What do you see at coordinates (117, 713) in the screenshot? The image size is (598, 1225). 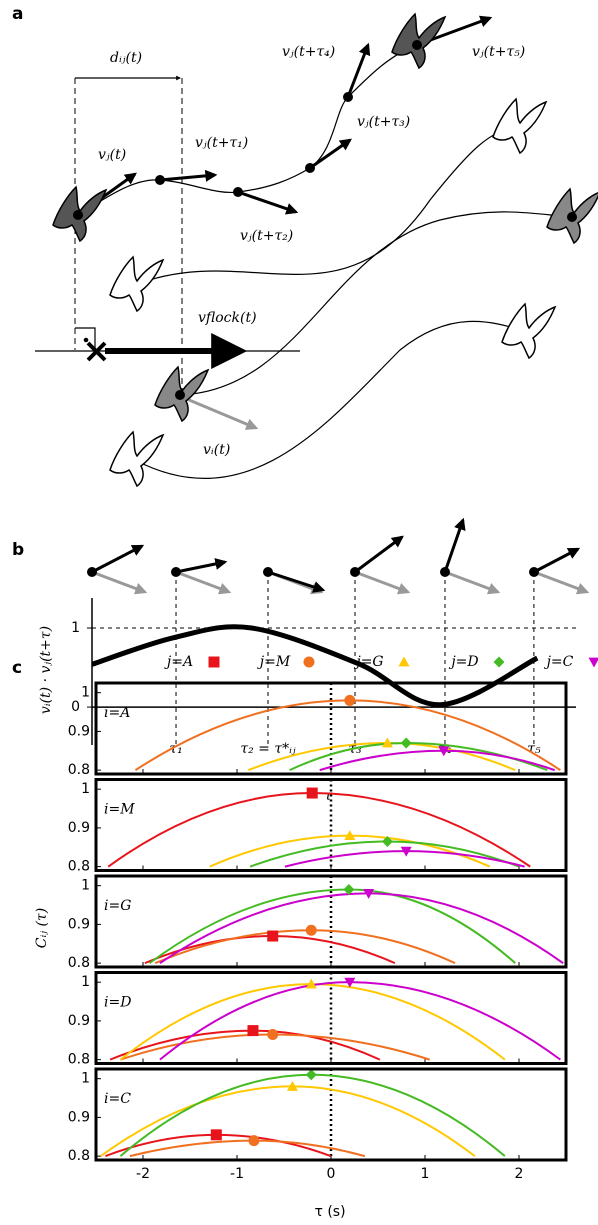 I see `subplot-title: i=A` at bounding box center [117, 713].